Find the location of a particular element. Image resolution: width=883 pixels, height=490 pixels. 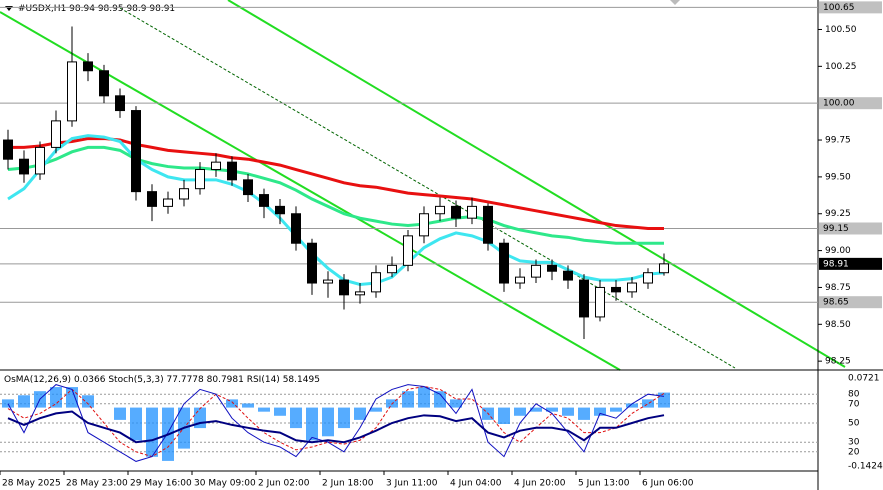

x-tick-label: 4 Jun 20:00 is located at coordinates (540, 484).